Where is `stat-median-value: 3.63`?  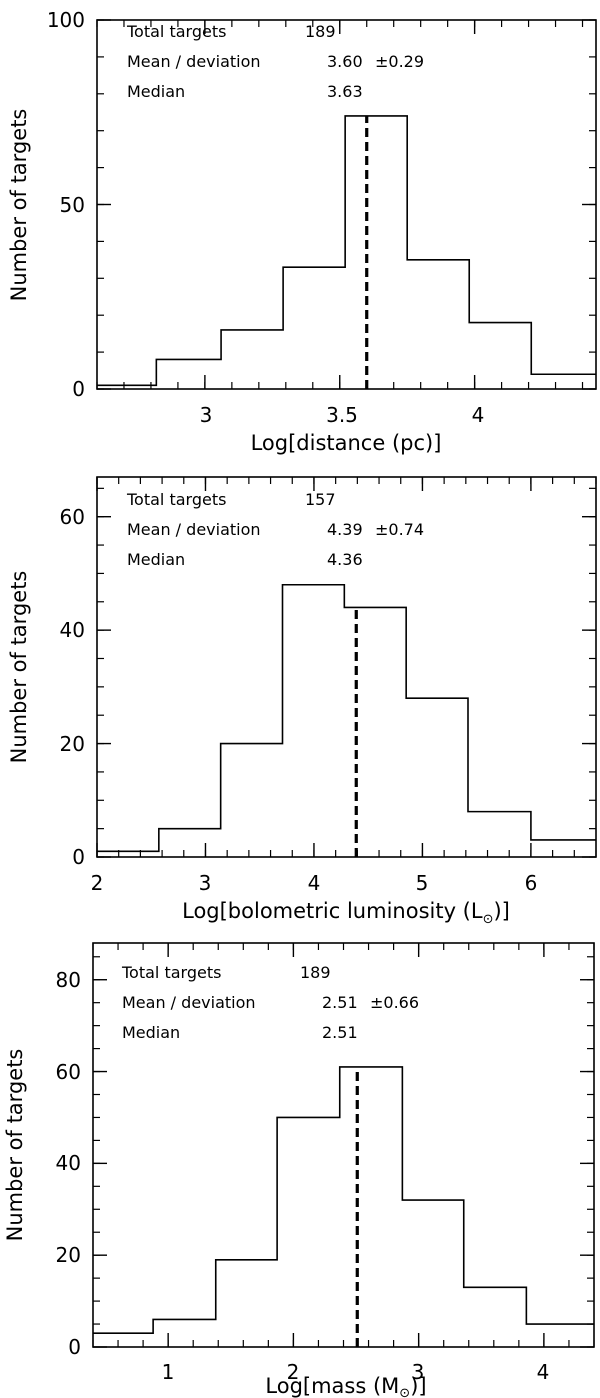 stat-median-value: 3.63 is located at coordinates (345, 91).